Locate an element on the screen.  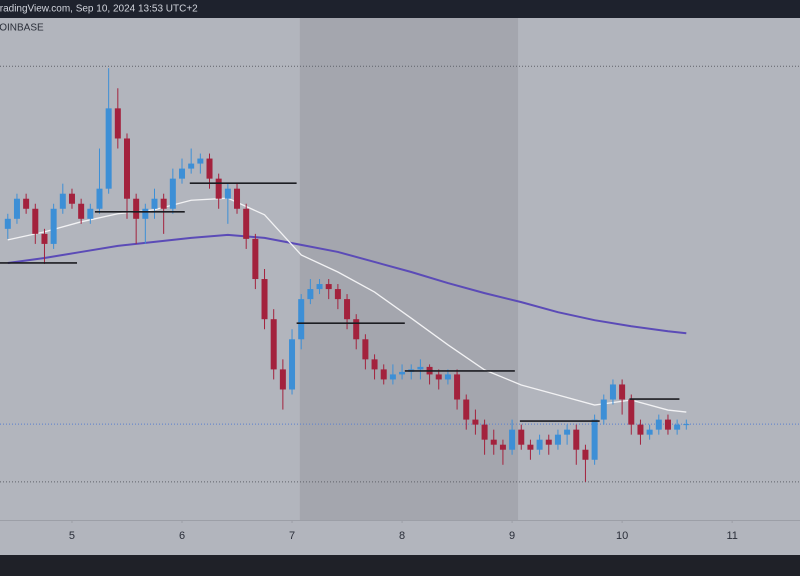
x-tick-label: 8 is located at coordinates (402, 536).